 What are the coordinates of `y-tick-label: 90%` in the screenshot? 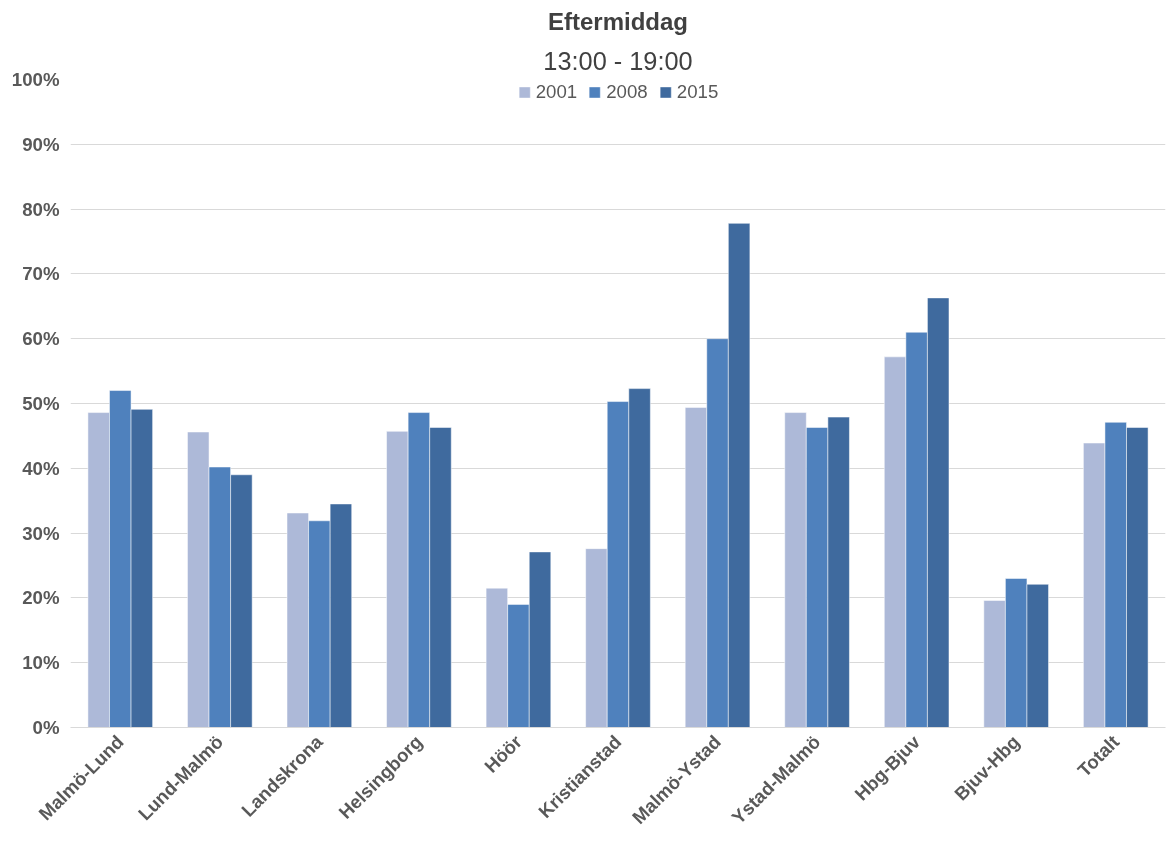 It's located at (41, 144).